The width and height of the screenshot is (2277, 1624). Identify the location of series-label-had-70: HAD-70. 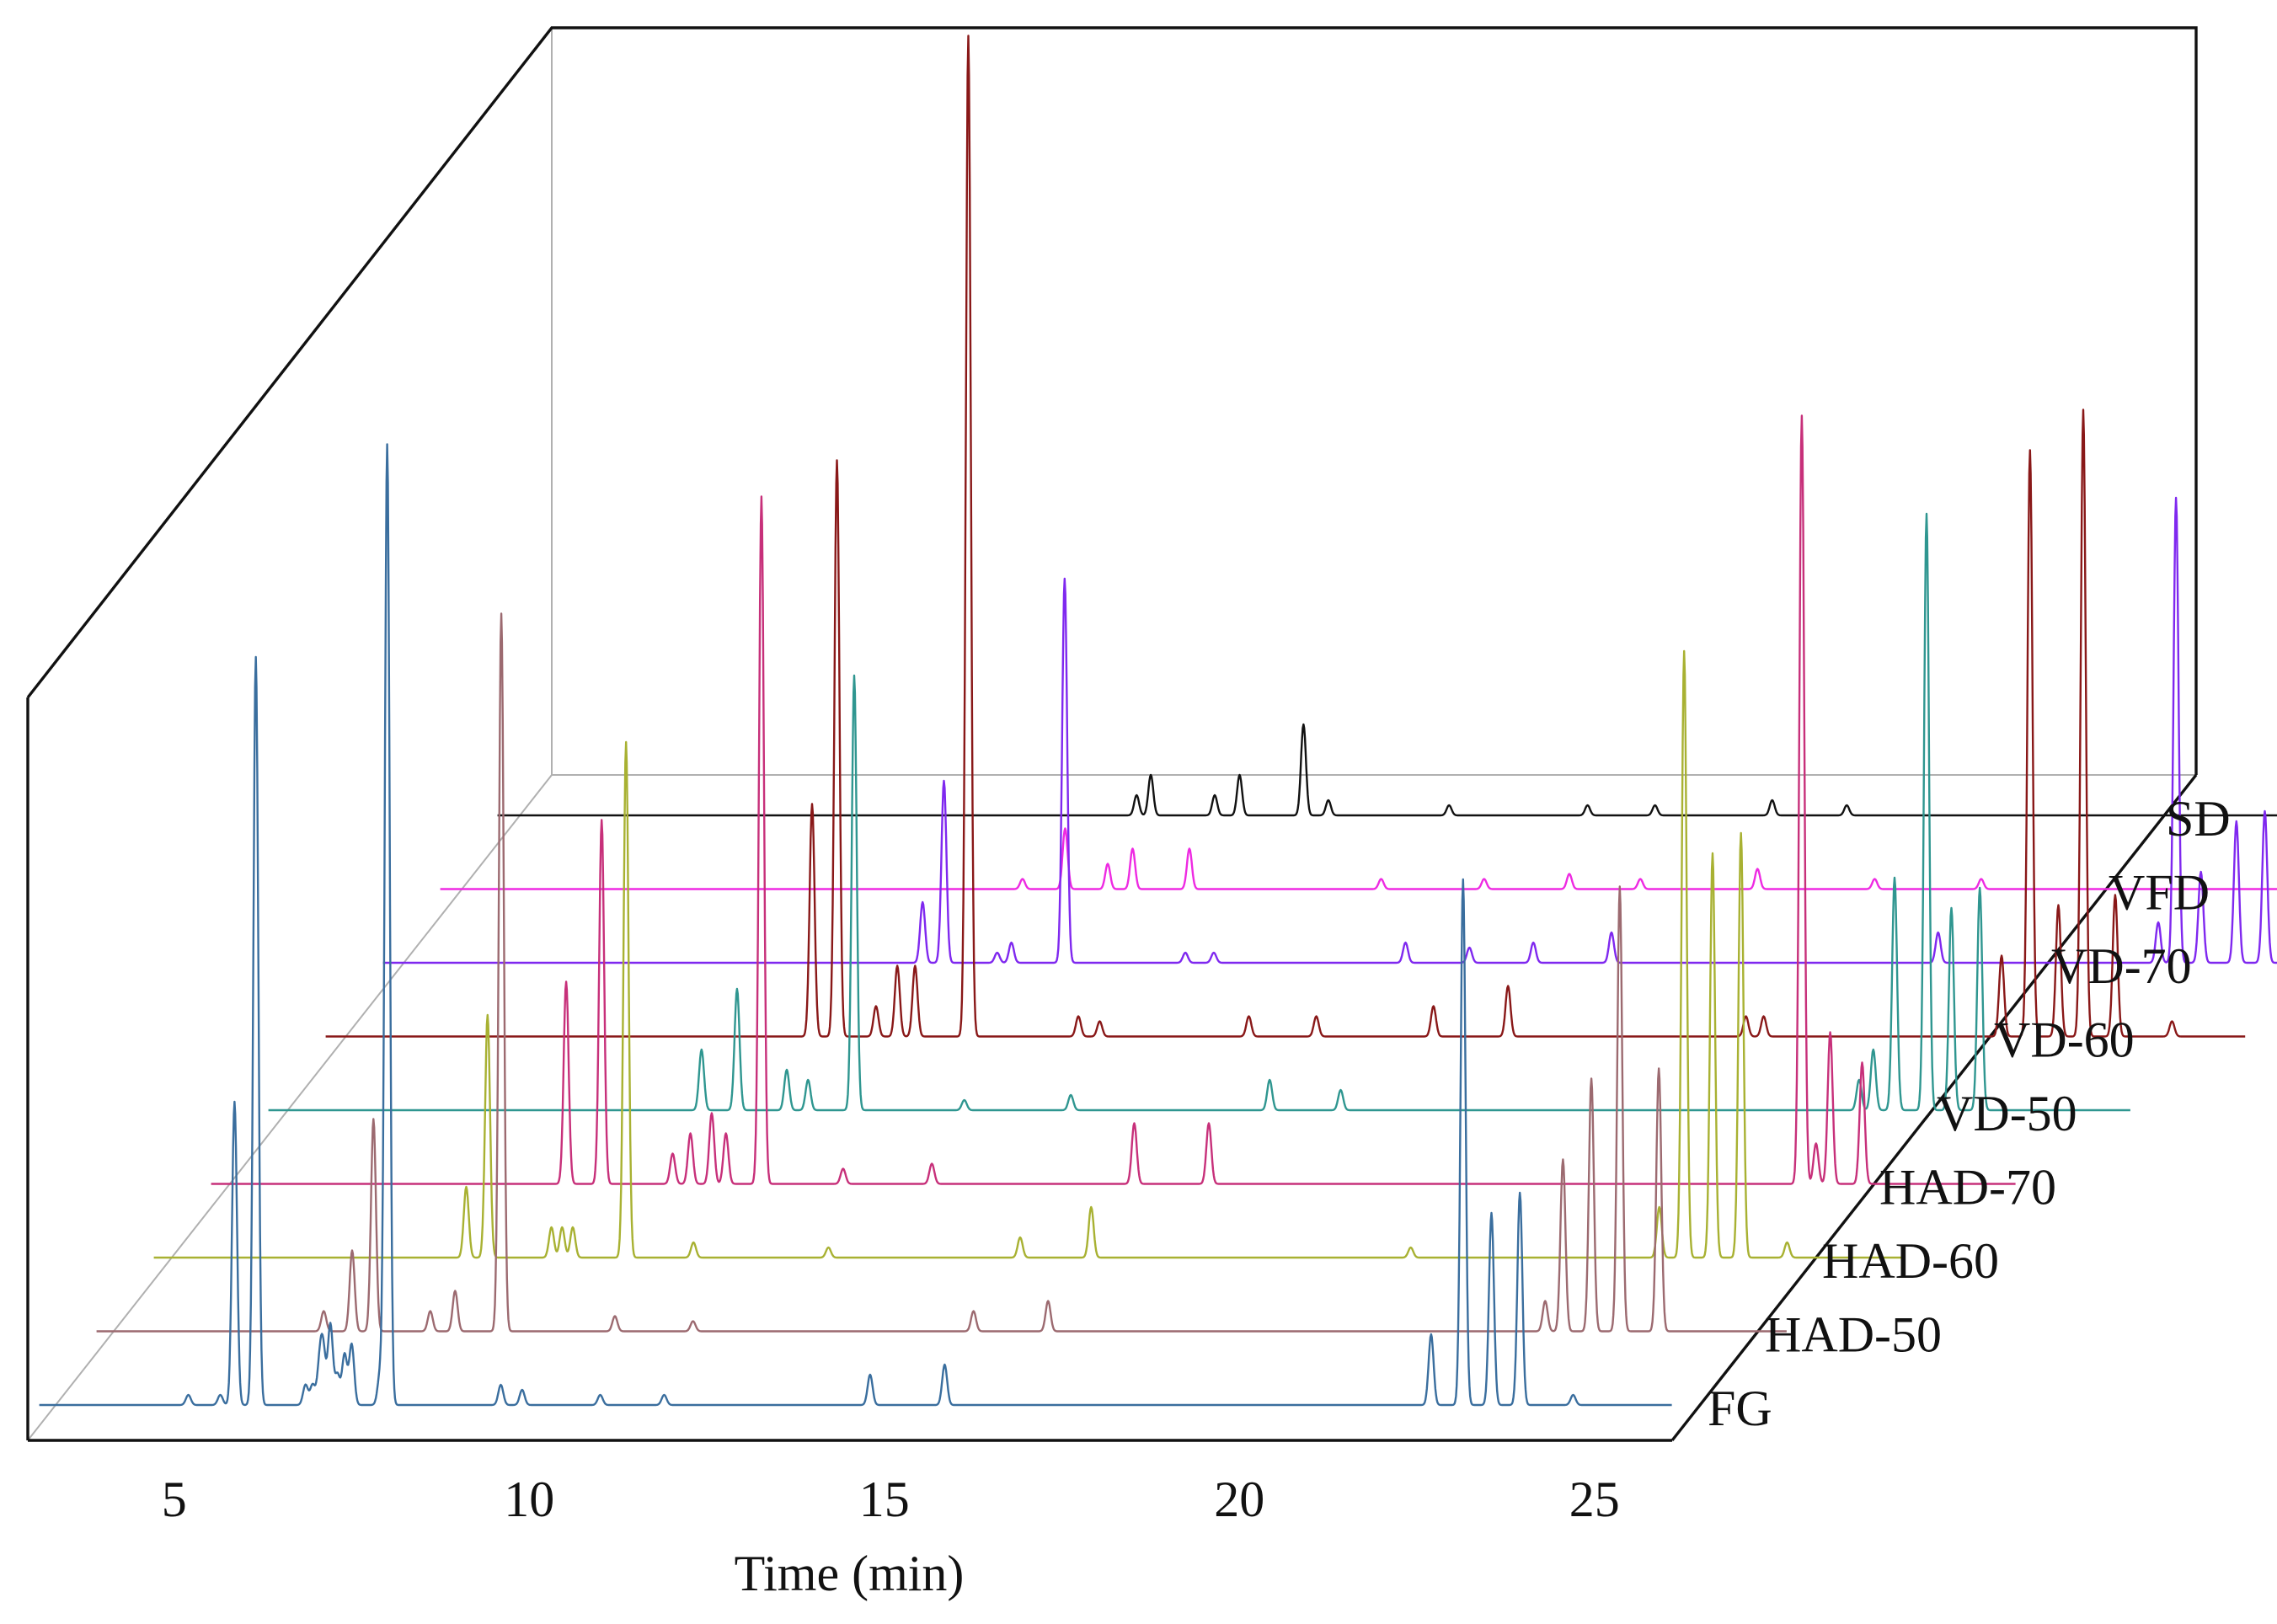
(1968, 1187).